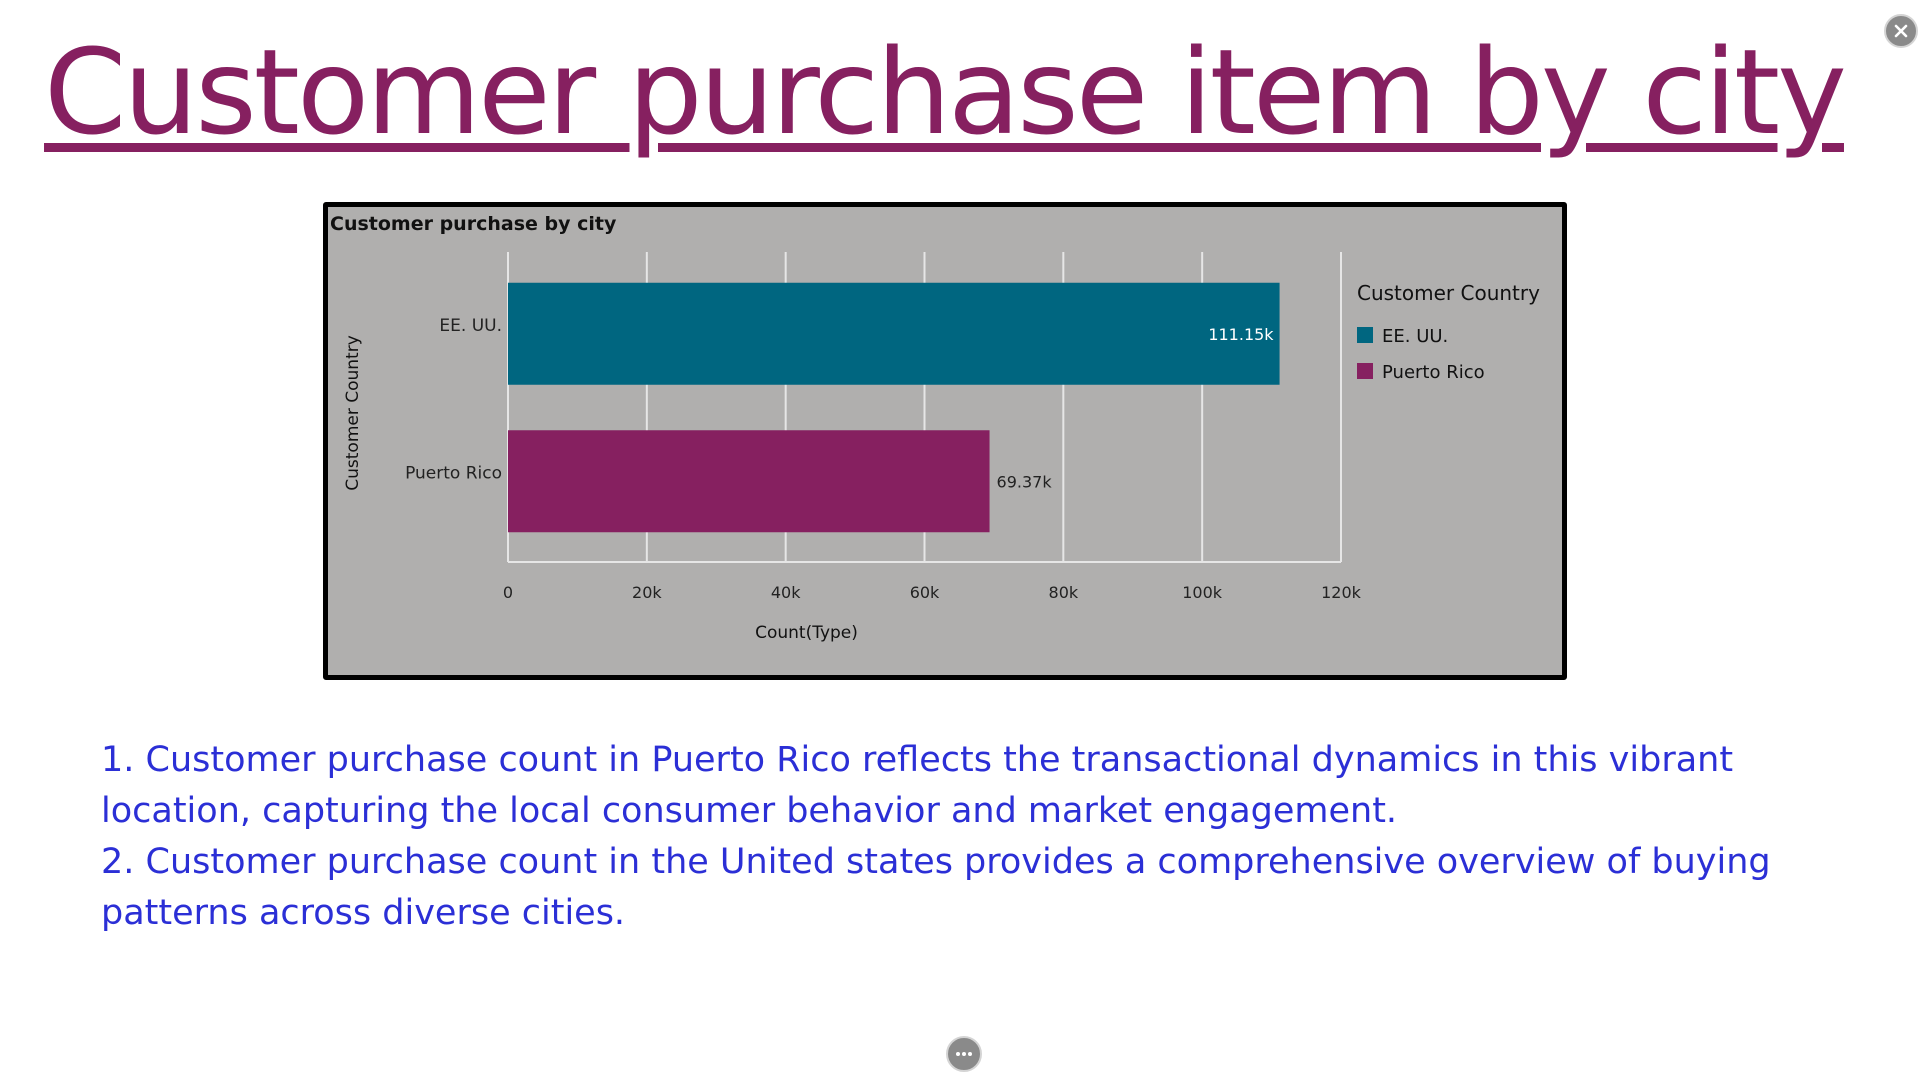 The height and width of the screenshot is (1080, 1920). I want to click on more-options-button, so click(964, 1054).